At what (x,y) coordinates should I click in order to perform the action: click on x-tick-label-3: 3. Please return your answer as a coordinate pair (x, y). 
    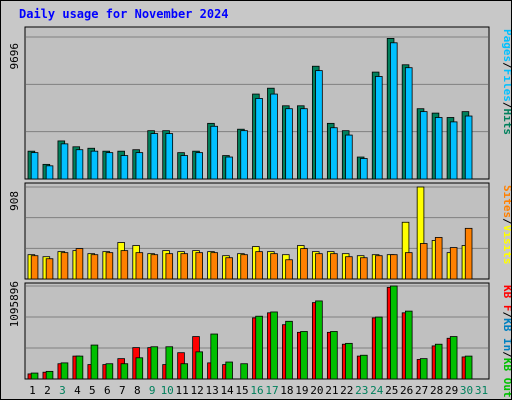
    Looking at the image, I should click on (62, 390).